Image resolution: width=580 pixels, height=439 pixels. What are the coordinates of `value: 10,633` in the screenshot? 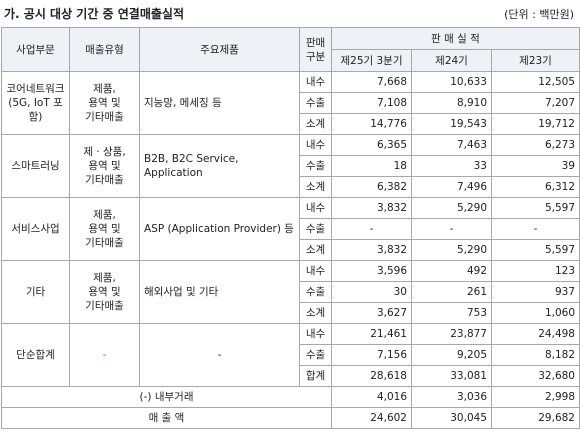 It's located at (451, 82).